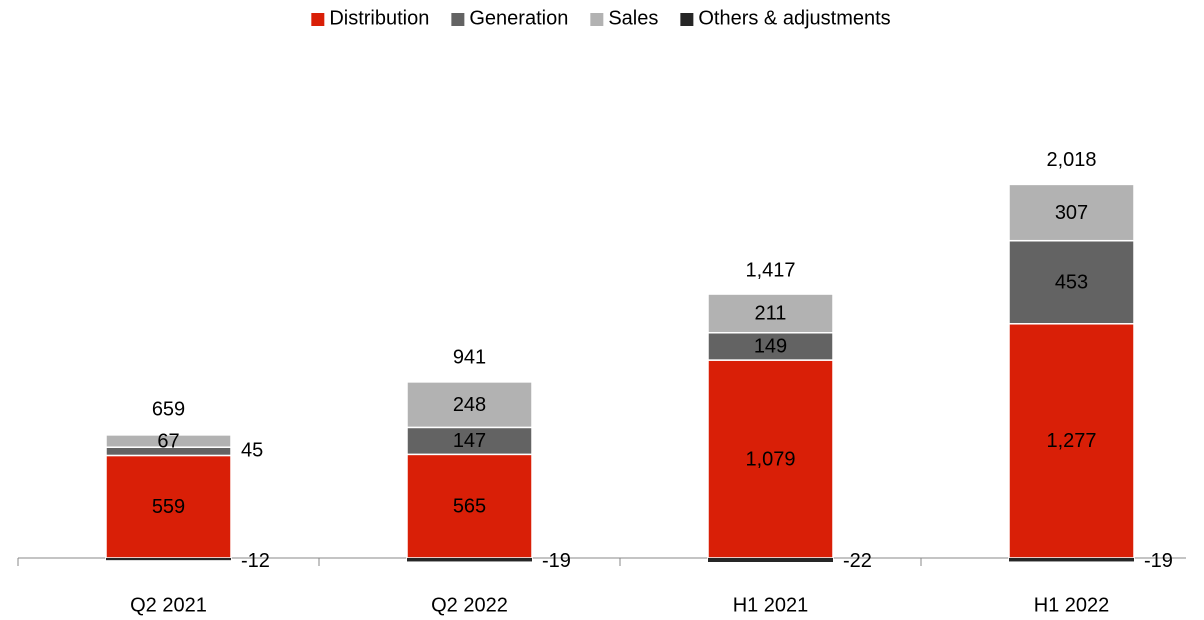 The image size is (1204, 620). I want to click on x-tick-label: Q2 2021, so click(168, 605).